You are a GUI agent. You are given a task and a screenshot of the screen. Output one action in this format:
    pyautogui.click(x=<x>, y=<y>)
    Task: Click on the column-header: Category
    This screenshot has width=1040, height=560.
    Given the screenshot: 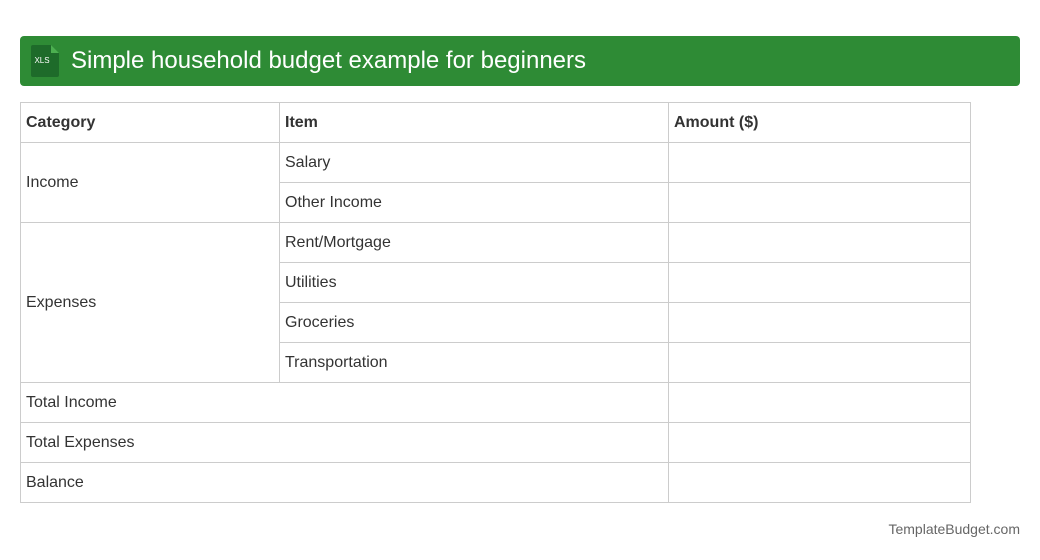 What is the action you would take?
    pyautogui.click(x=150, y=122)
    